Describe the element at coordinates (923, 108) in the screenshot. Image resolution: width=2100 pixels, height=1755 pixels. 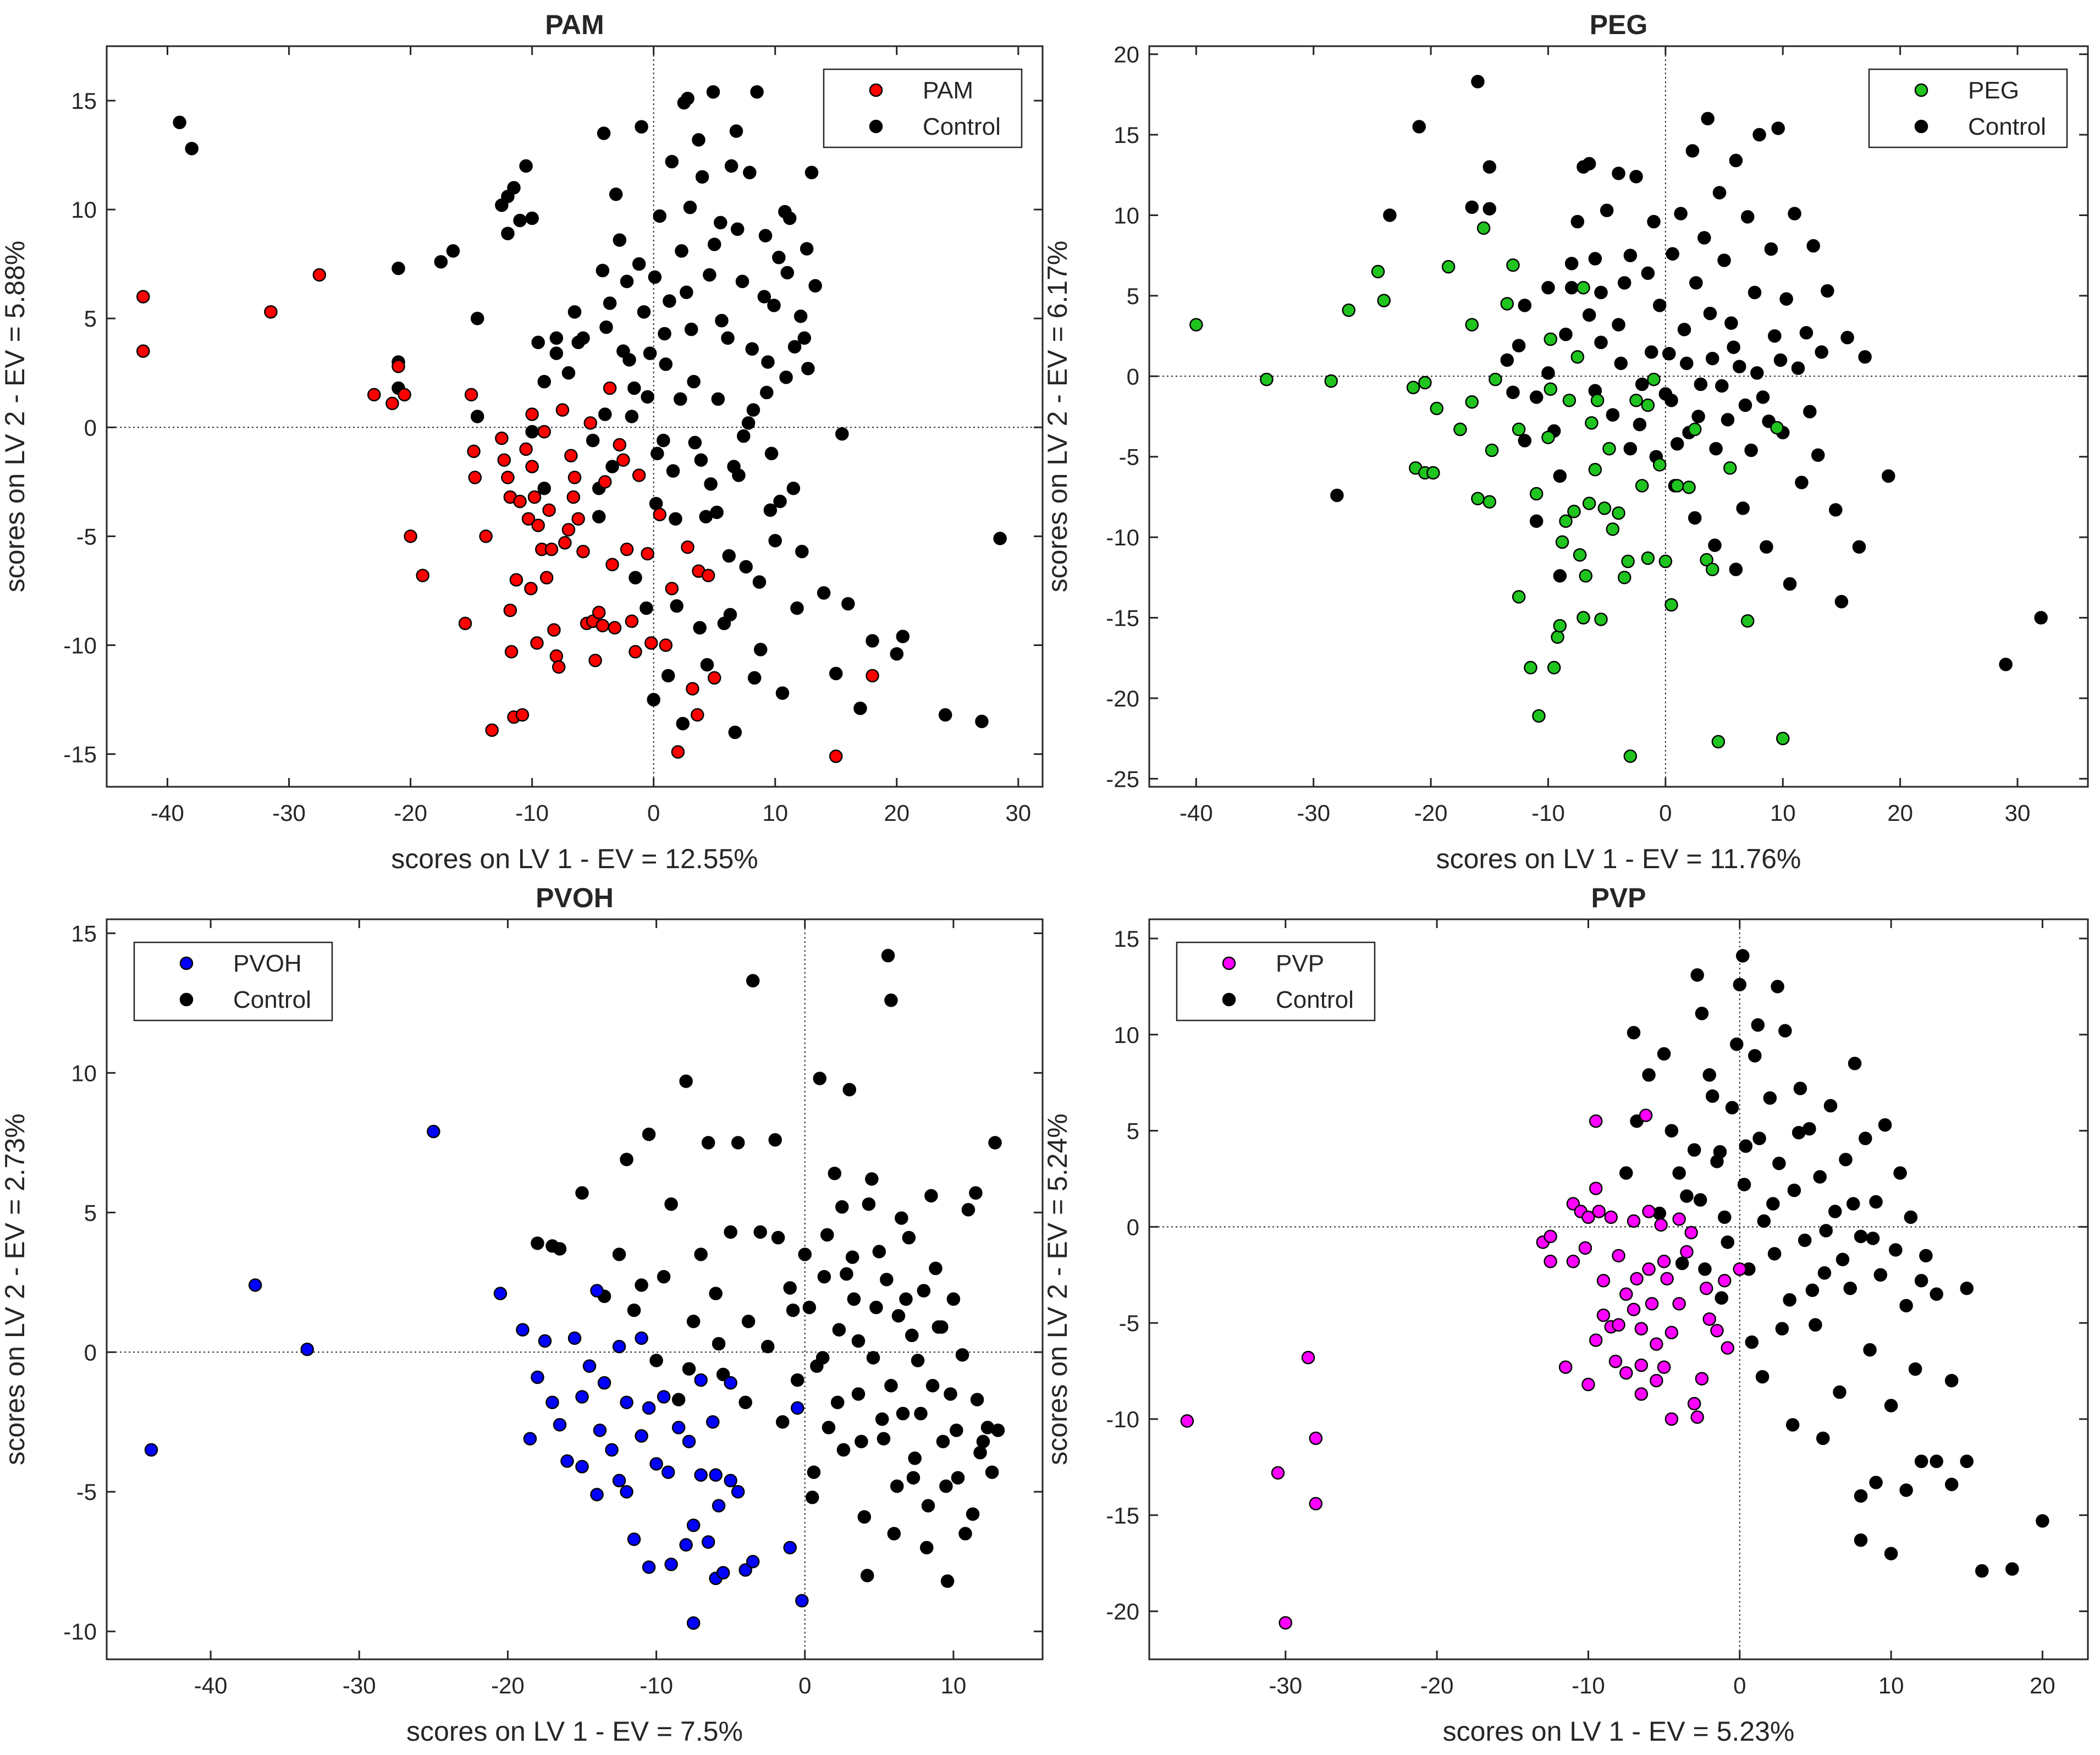
I see `pam-legend-box` at that location.